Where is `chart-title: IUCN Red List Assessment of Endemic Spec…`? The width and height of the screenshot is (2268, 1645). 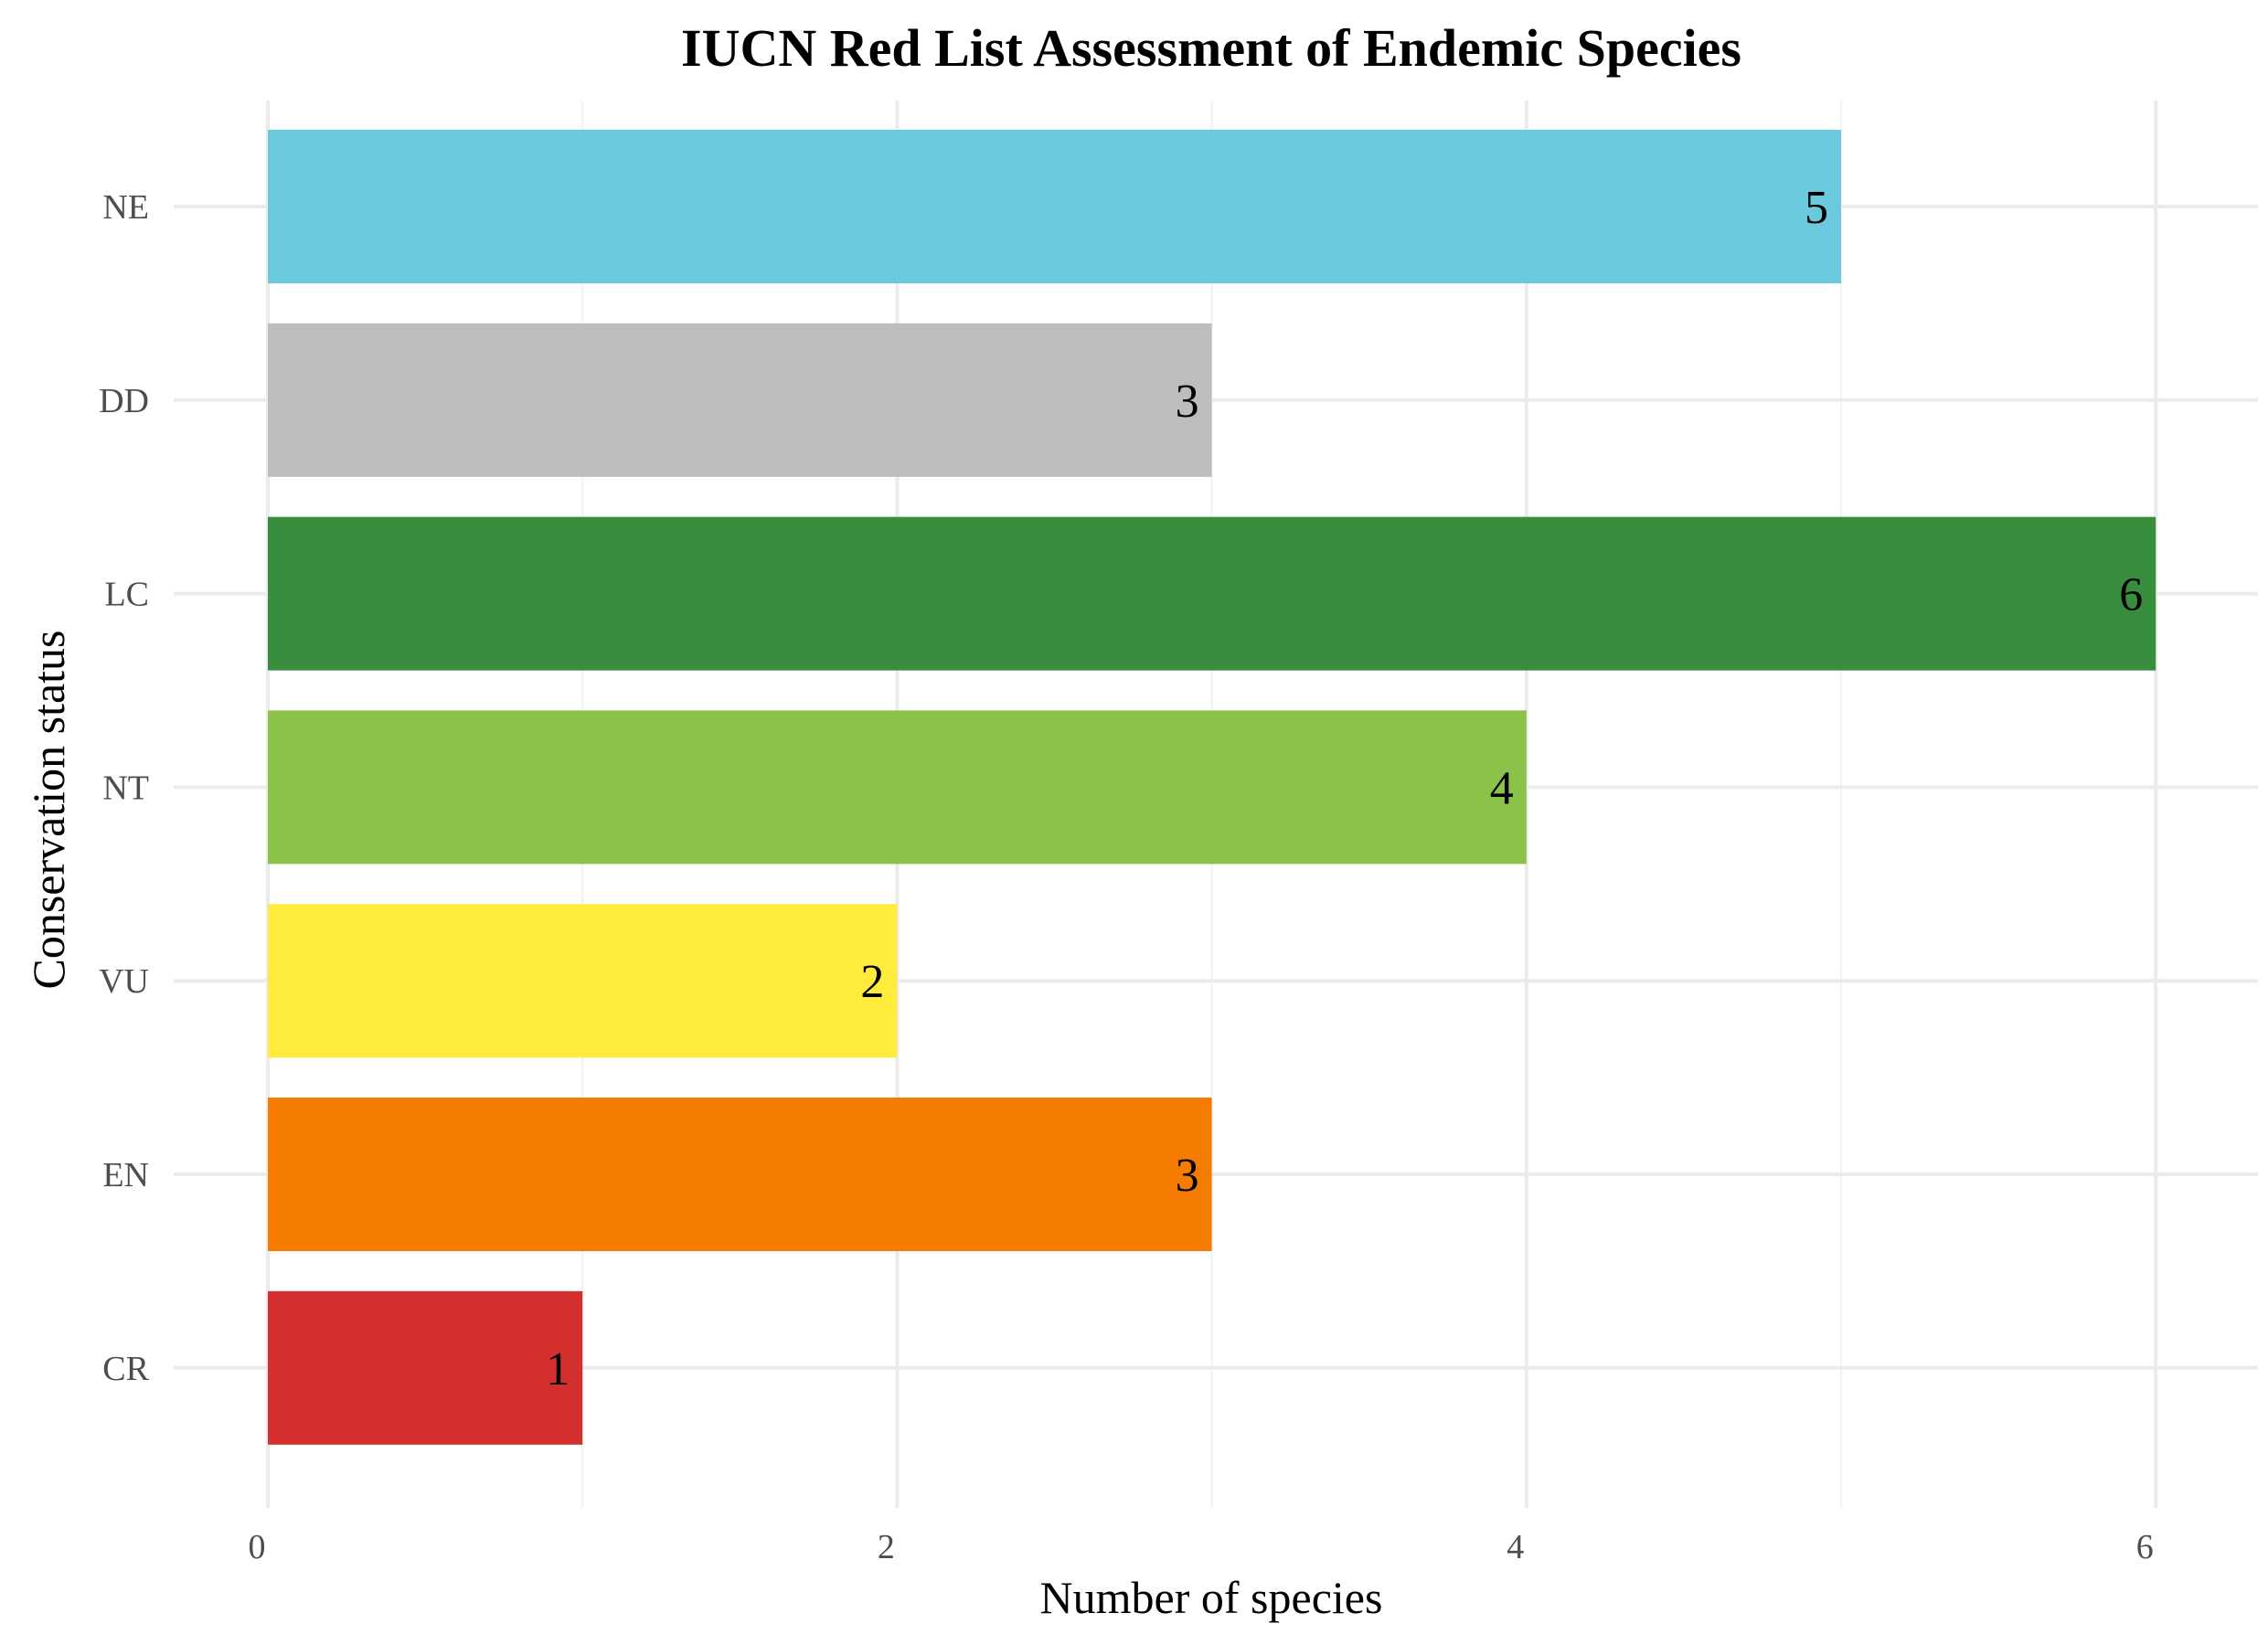 chart-title: IUCN Red List Assessment of Endemic Spec… is located at coordinates (1211, 48).